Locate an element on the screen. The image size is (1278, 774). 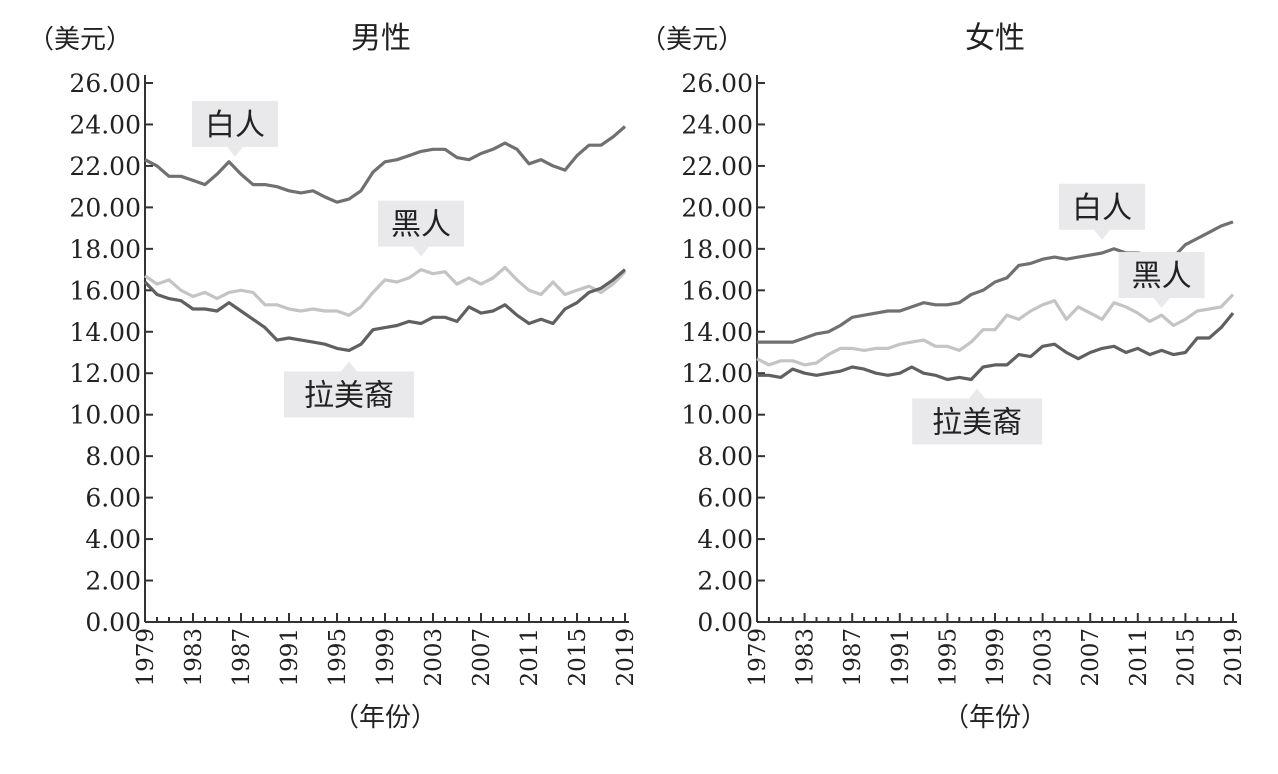
chart-title: 男性 is located at coordinates (381, 38).